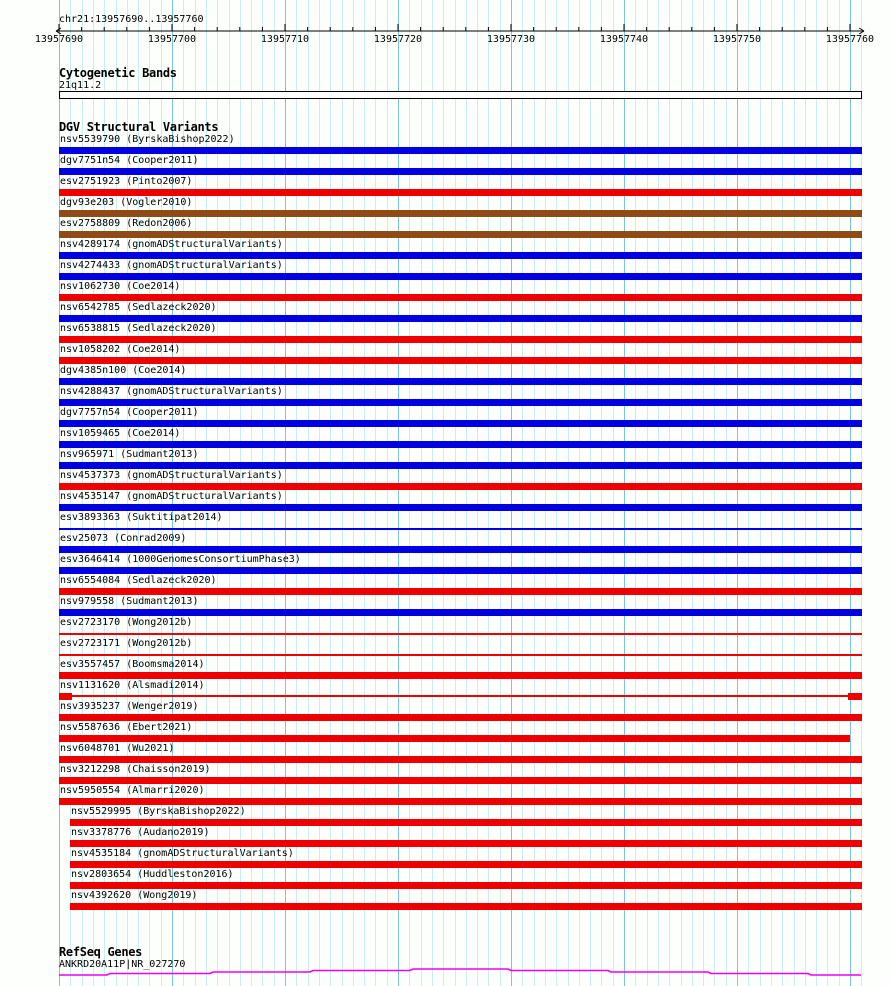  I want to click on variant-label: nsv1062730 (Coe2014), so click(120, 286).